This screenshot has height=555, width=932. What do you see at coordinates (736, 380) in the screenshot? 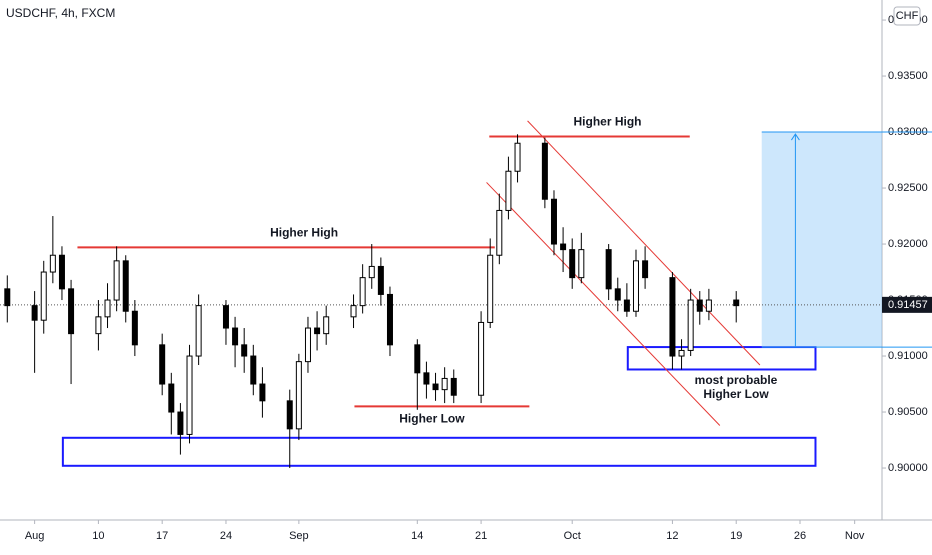
I see `note-text: most probable` at bounding box center [736, 380].